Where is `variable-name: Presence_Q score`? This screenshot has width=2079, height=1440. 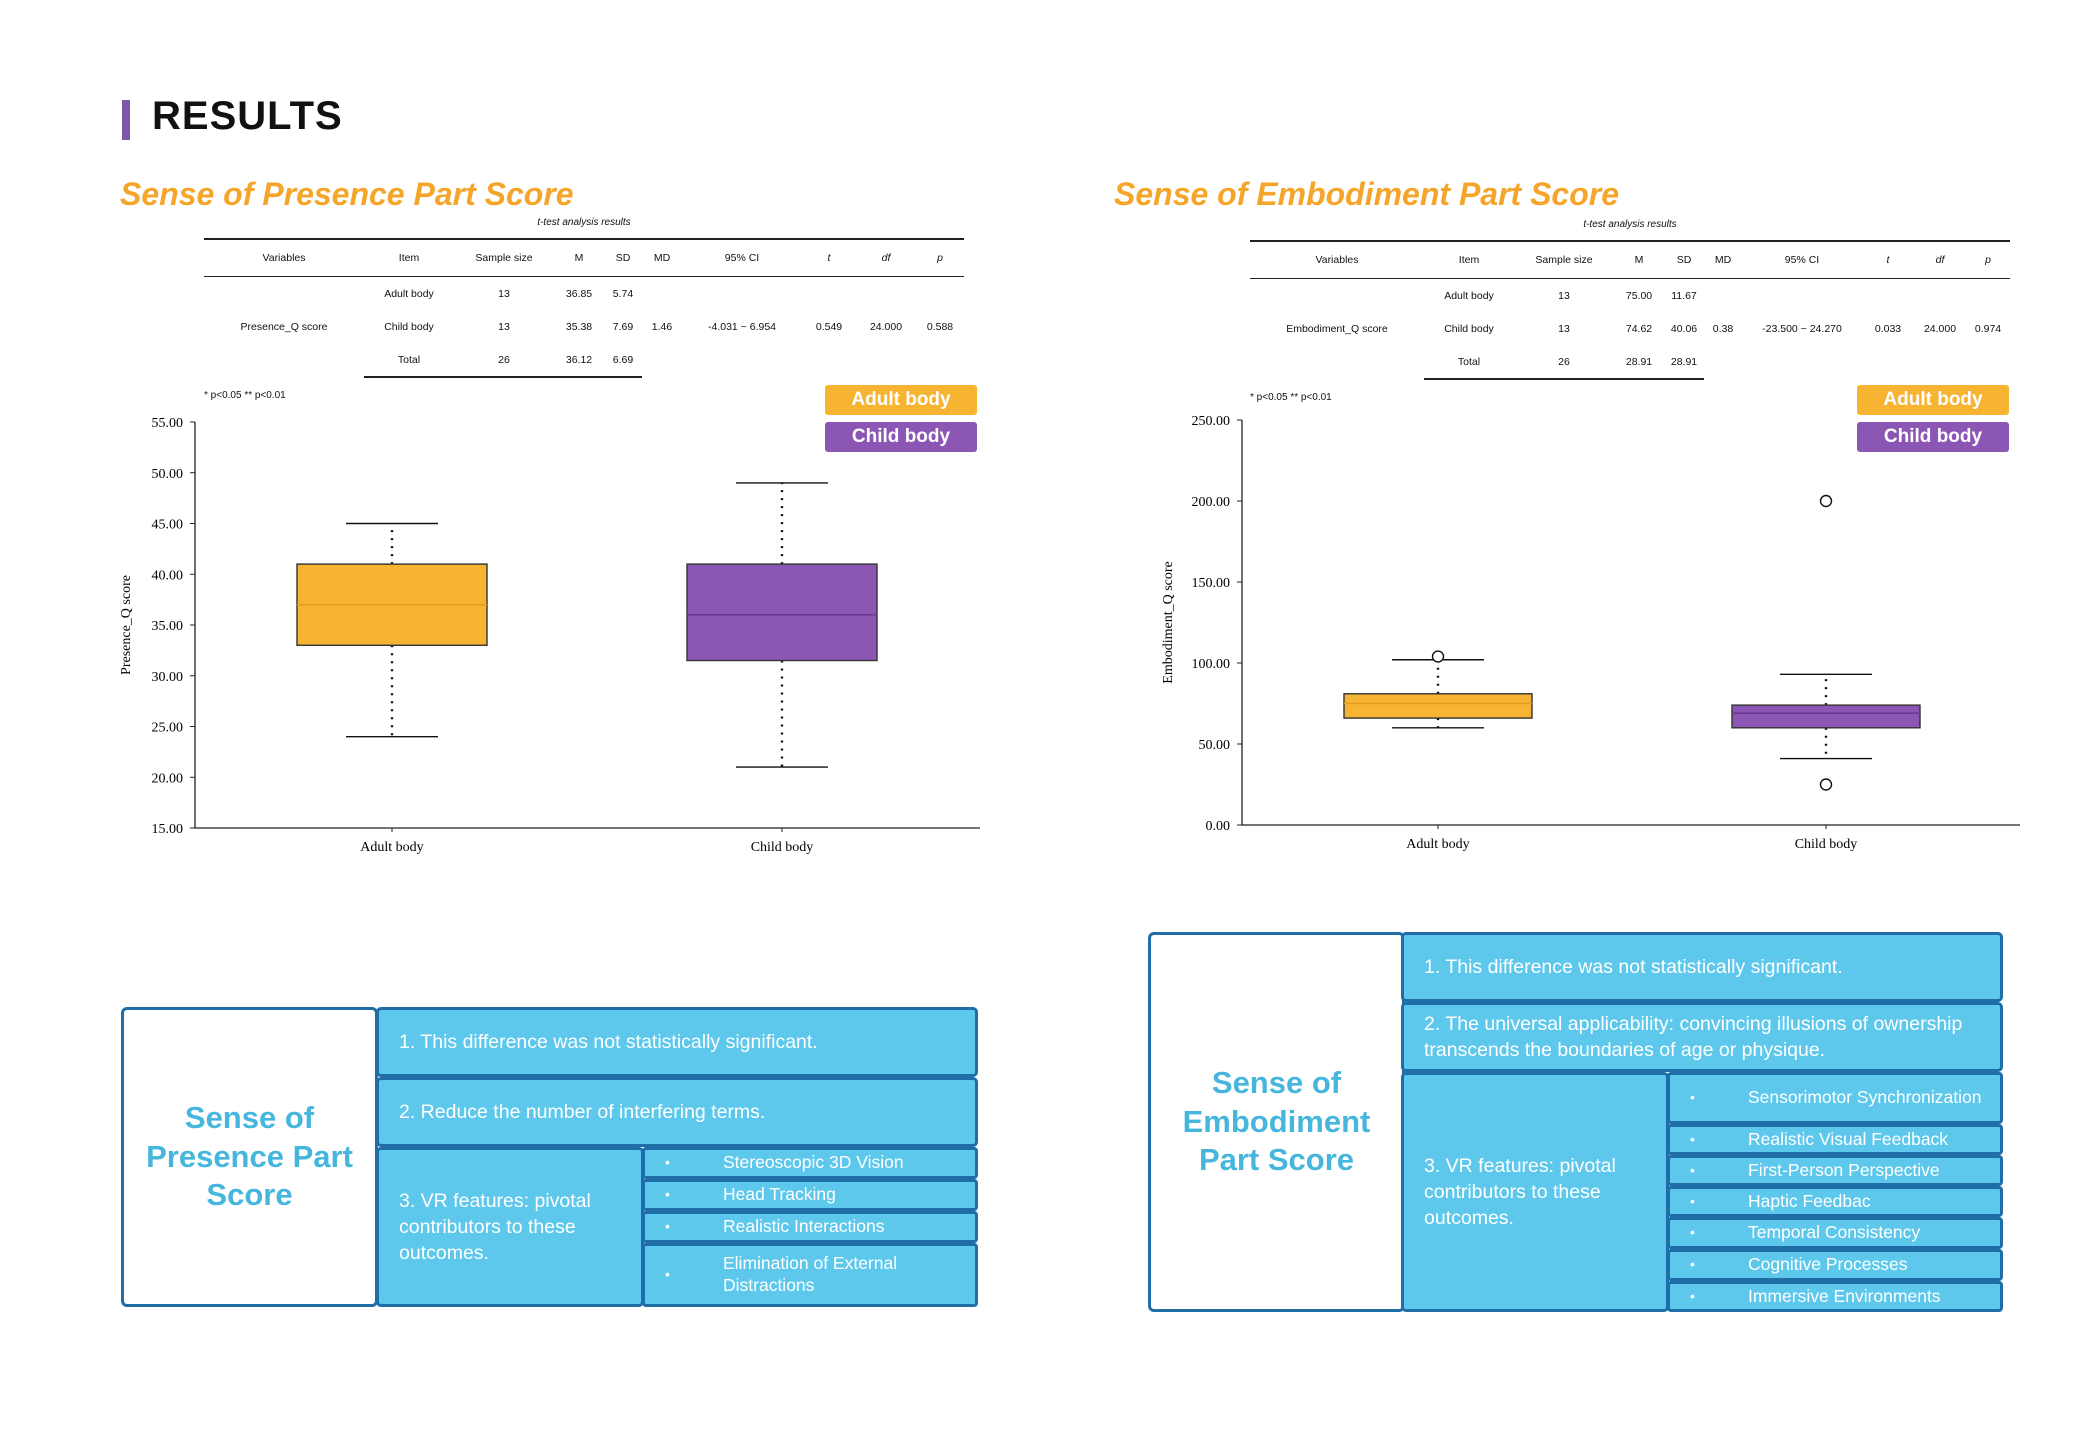
variable-name: Presence_Q score is located at coordinates (284, 327).